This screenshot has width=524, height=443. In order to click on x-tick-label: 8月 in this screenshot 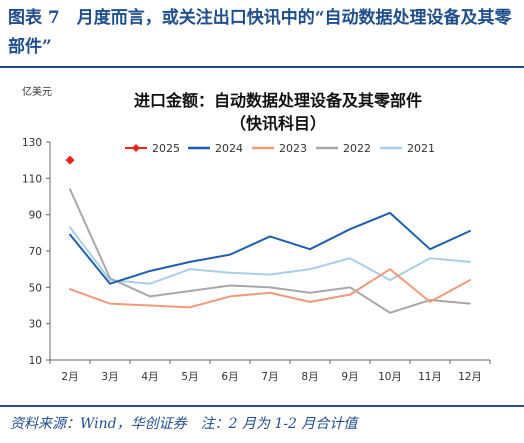, I will do `click(309, 377)`.